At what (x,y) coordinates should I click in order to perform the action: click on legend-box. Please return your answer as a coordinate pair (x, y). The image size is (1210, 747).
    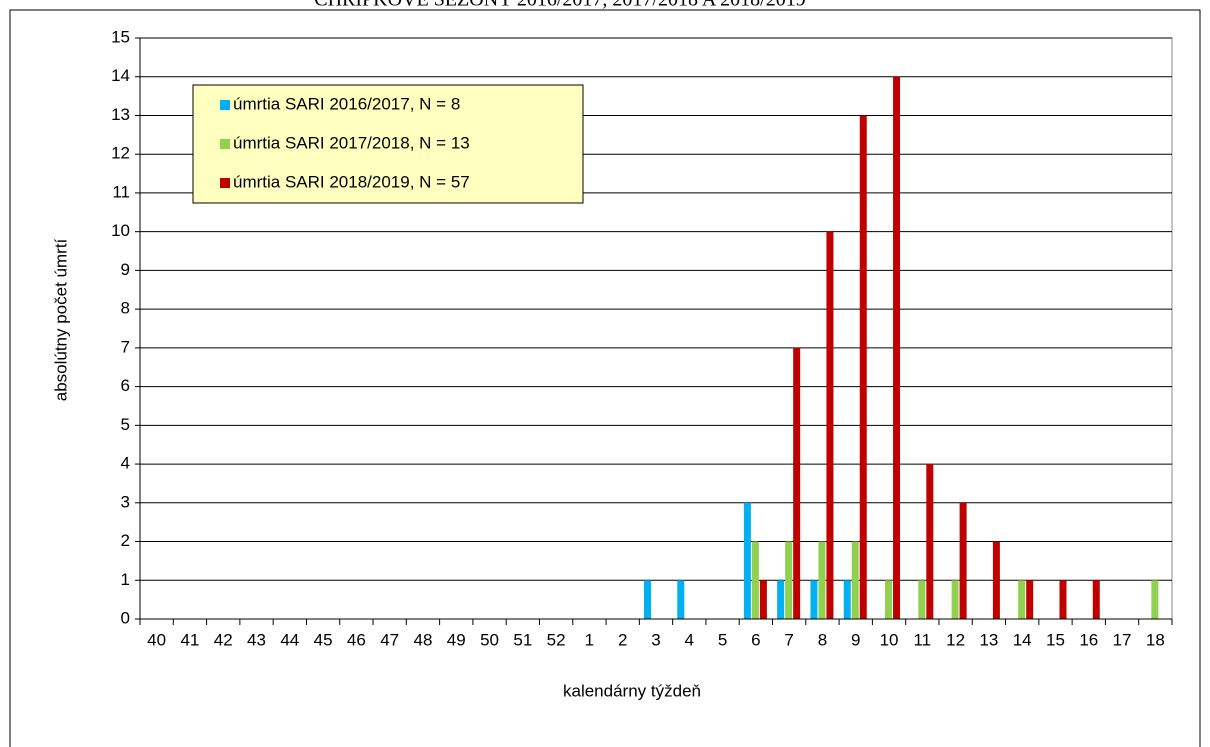
    Looking at the image, I should click on (388, 144).